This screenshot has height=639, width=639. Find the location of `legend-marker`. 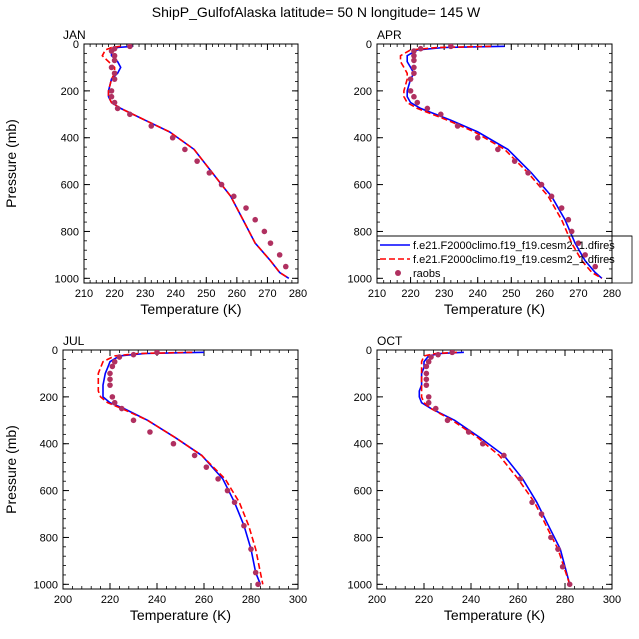

legend-marker is located at coordinates (398, 273).